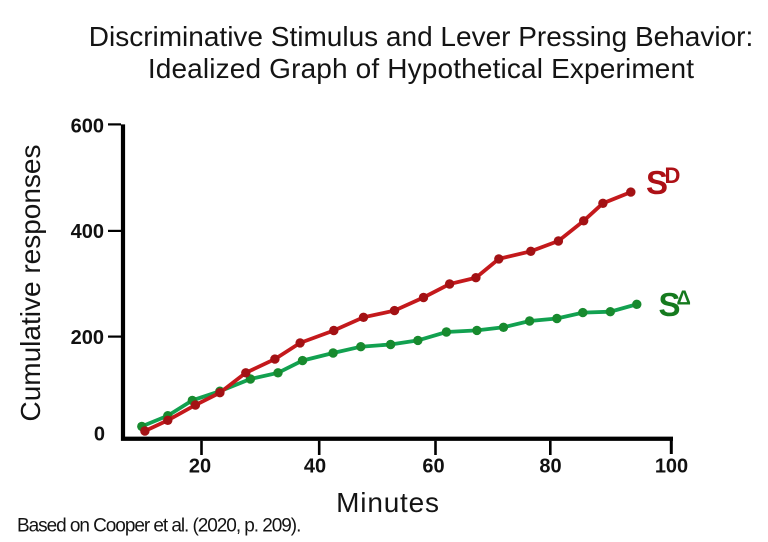 The image size is (768, 542). I want to click on svg-text: 40, so click(315, 467).